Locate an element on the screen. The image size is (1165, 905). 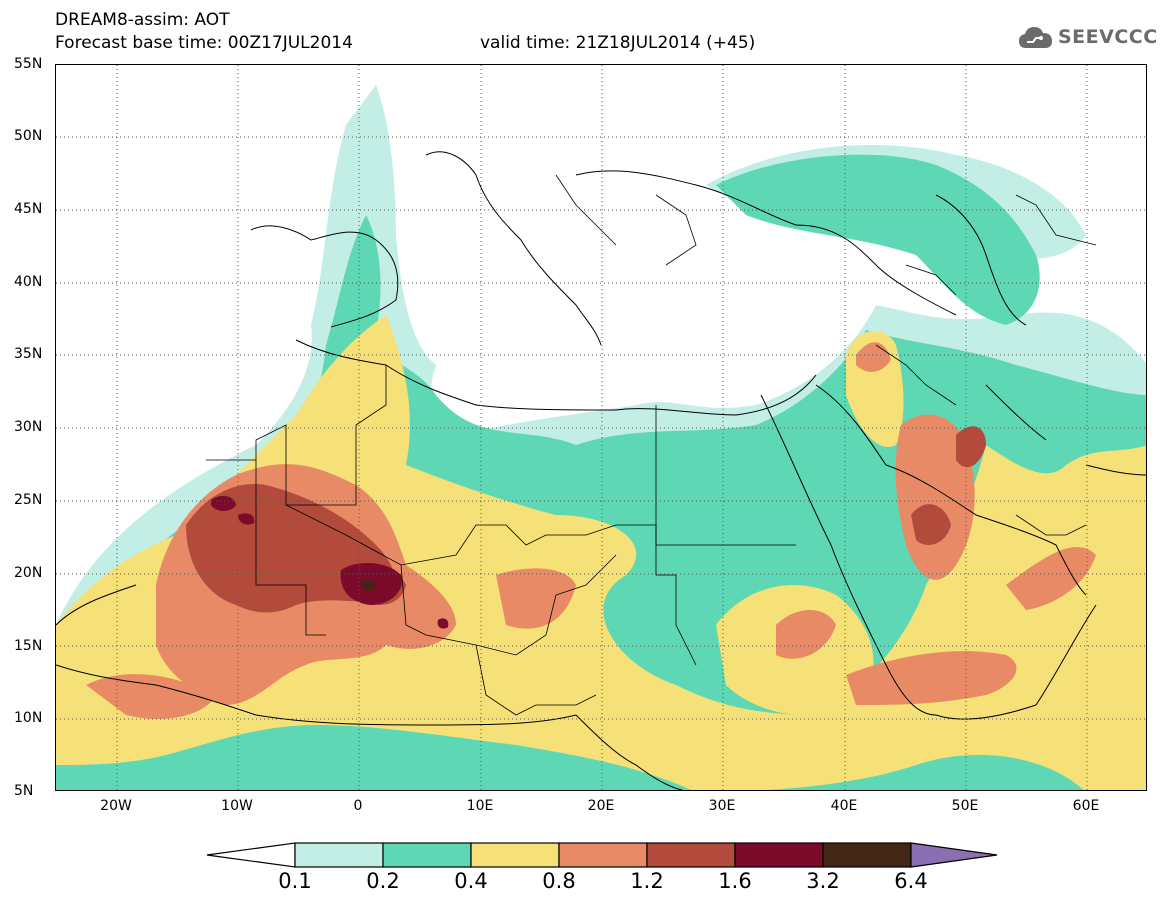
lon-label-50e: 50E is located at coordinates (965, 806).